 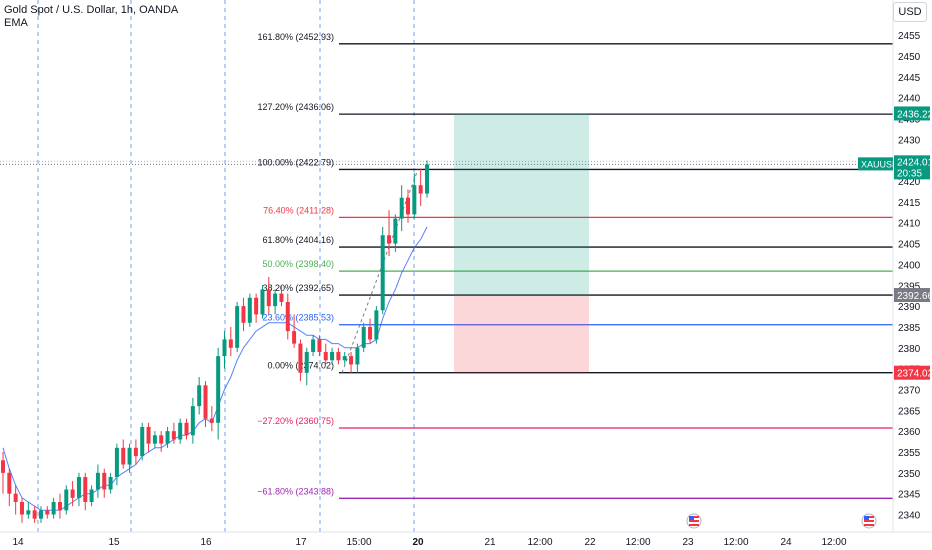 What do you see at coordinates (521, 334) in the screenshot?
I see `position-loss-zone` at bounding box center [521, 334].